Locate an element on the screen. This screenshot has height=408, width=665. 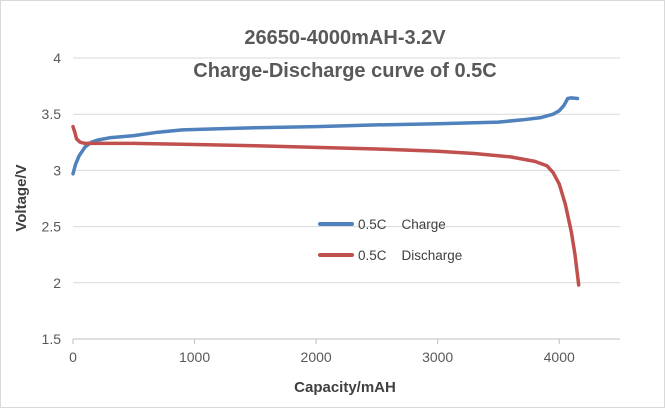
y-tick-label: 2.5 is located at coordinates (52, 227).